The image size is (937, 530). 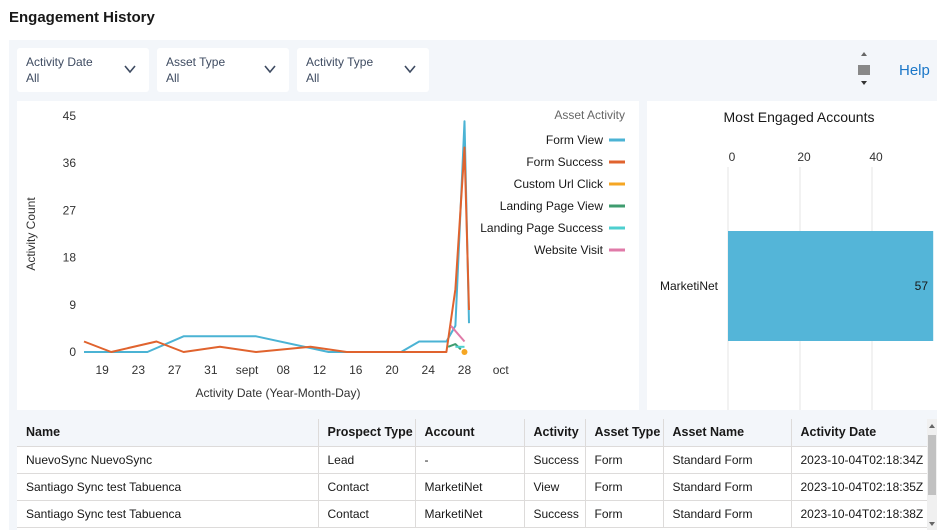 I want to click on x-tick-label: 16, so click(x=356, y=370).